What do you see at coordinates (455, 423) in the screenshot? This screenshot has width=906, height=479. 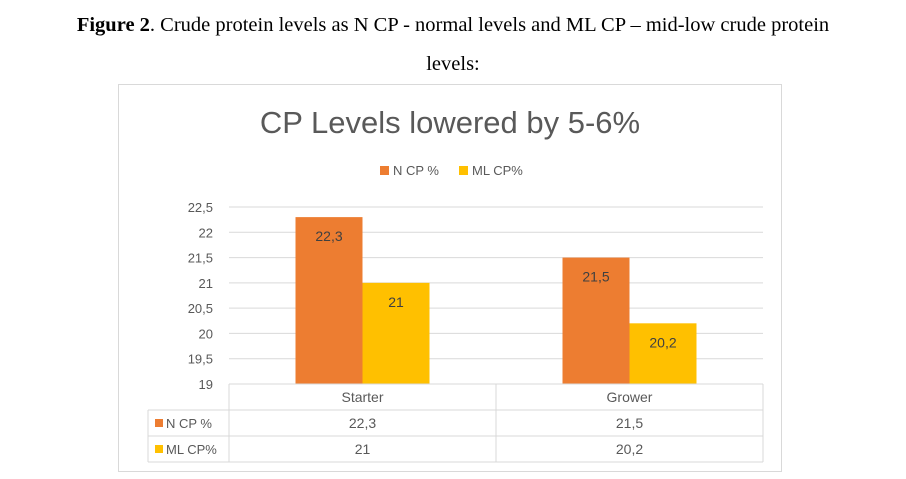 I see `chart-data-table: Starter Grower N CP % 22,3 21,5 ML CP% 21 20,2` at bounding box center [455, 423].